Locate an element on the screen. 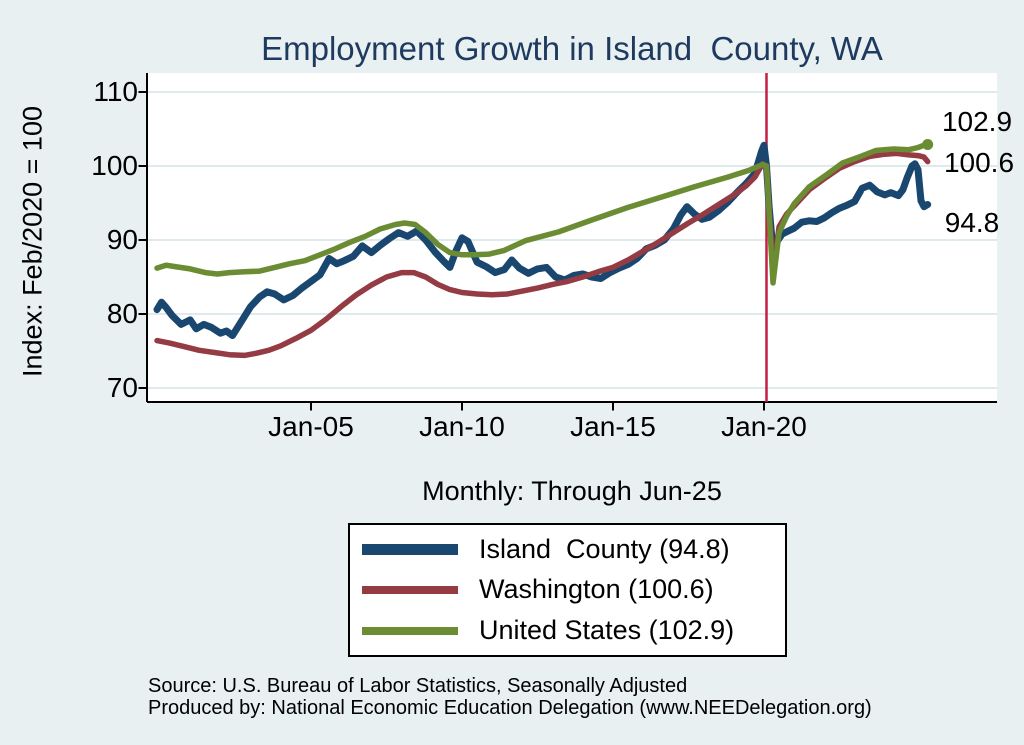  y-tick-label: 100 is located at coordinates (114, 165).